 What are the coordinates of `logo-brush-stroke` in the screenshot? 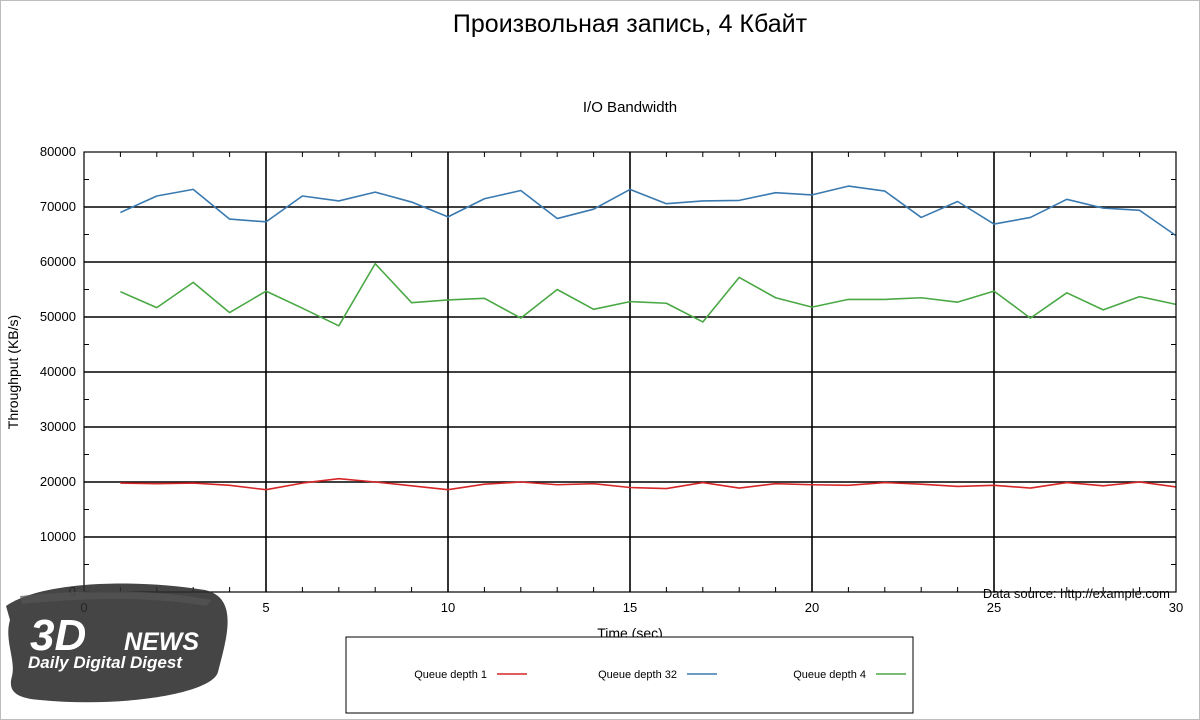 It's located at (117, 643).